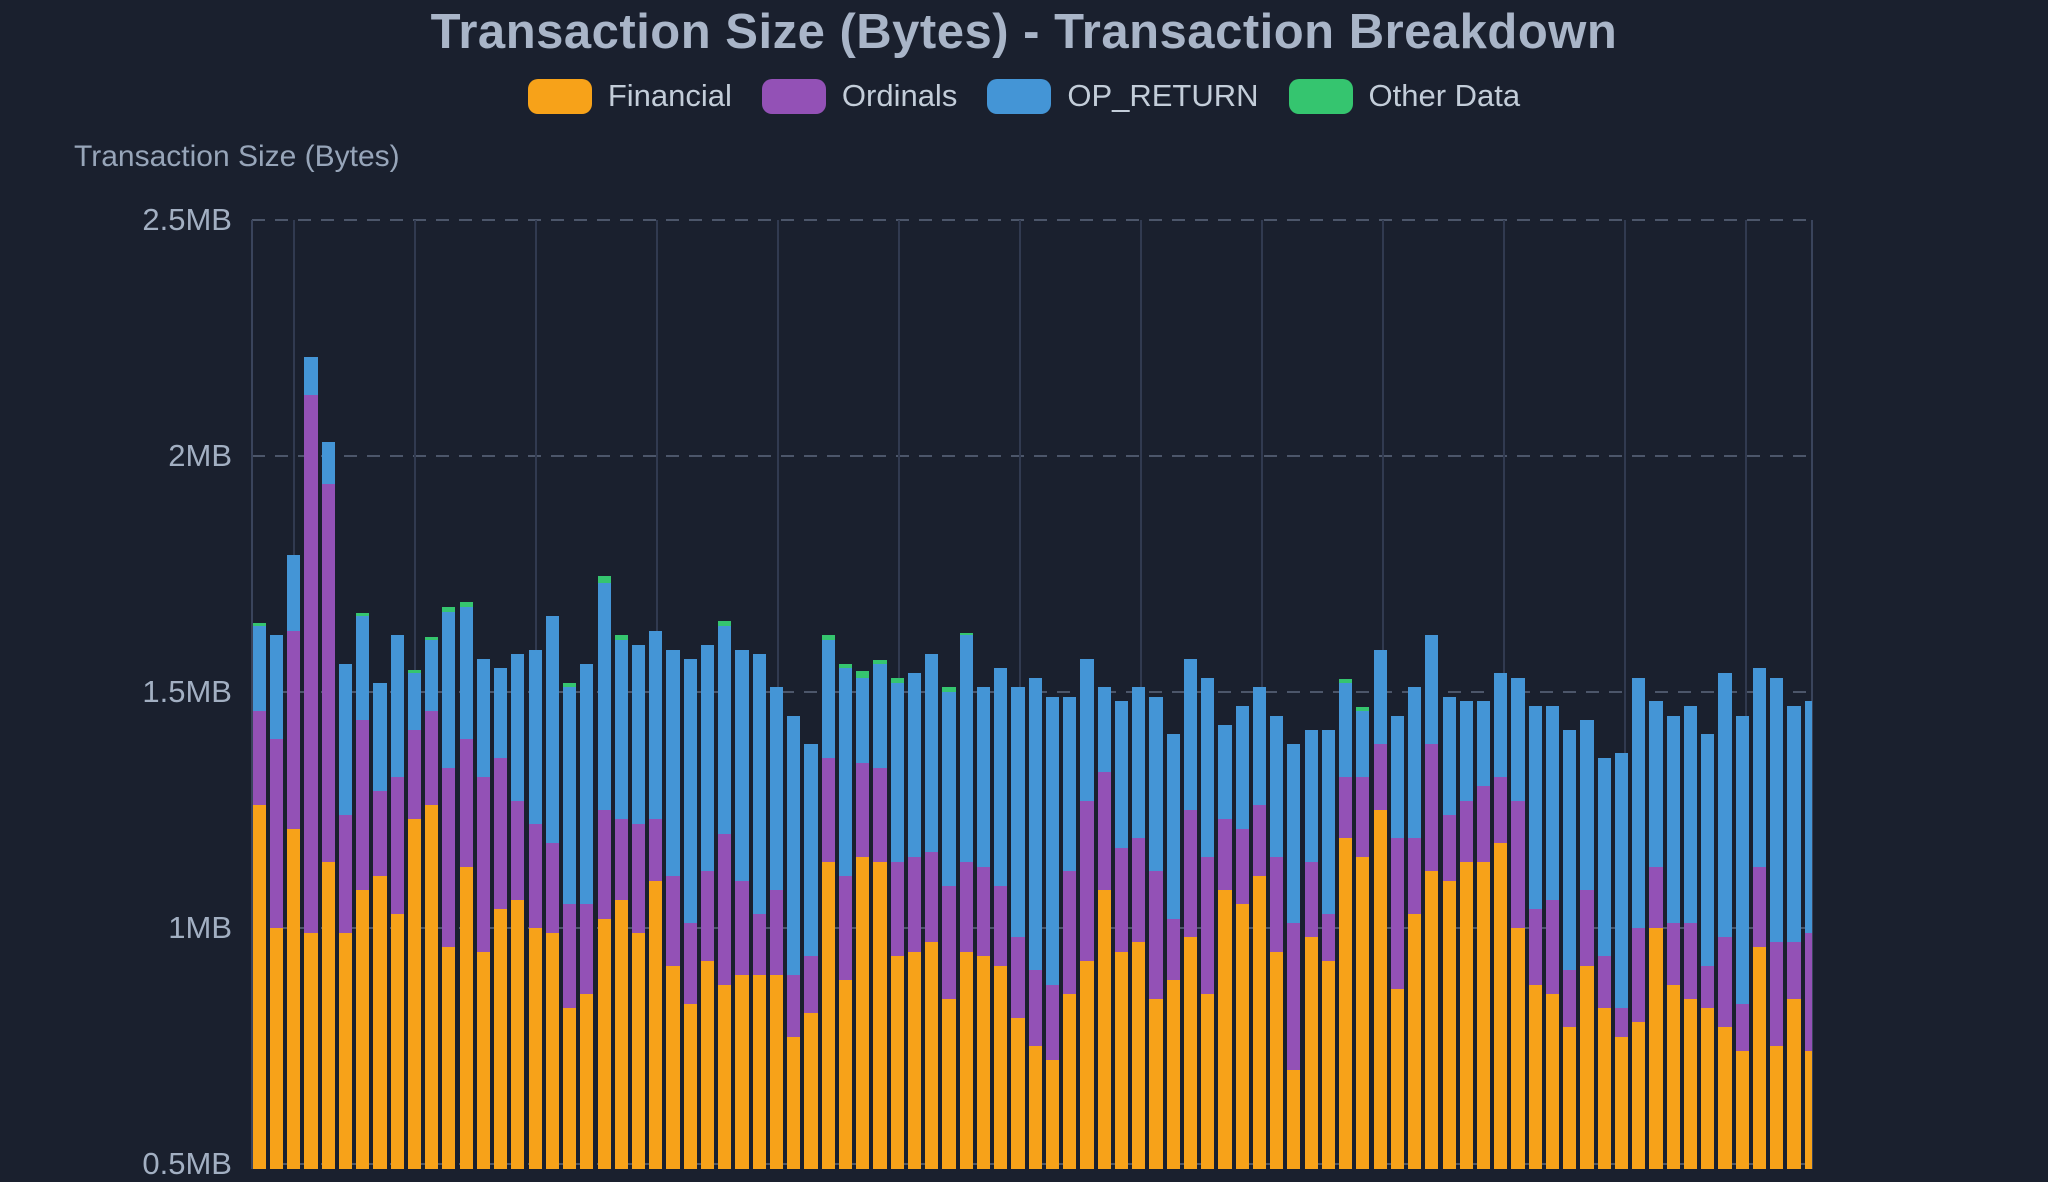 This screenshot has height=1182, width=2048. Describe the element at coordinates (1466, 1015) in the screenshot. I see `bar-segment-financial` at that location.